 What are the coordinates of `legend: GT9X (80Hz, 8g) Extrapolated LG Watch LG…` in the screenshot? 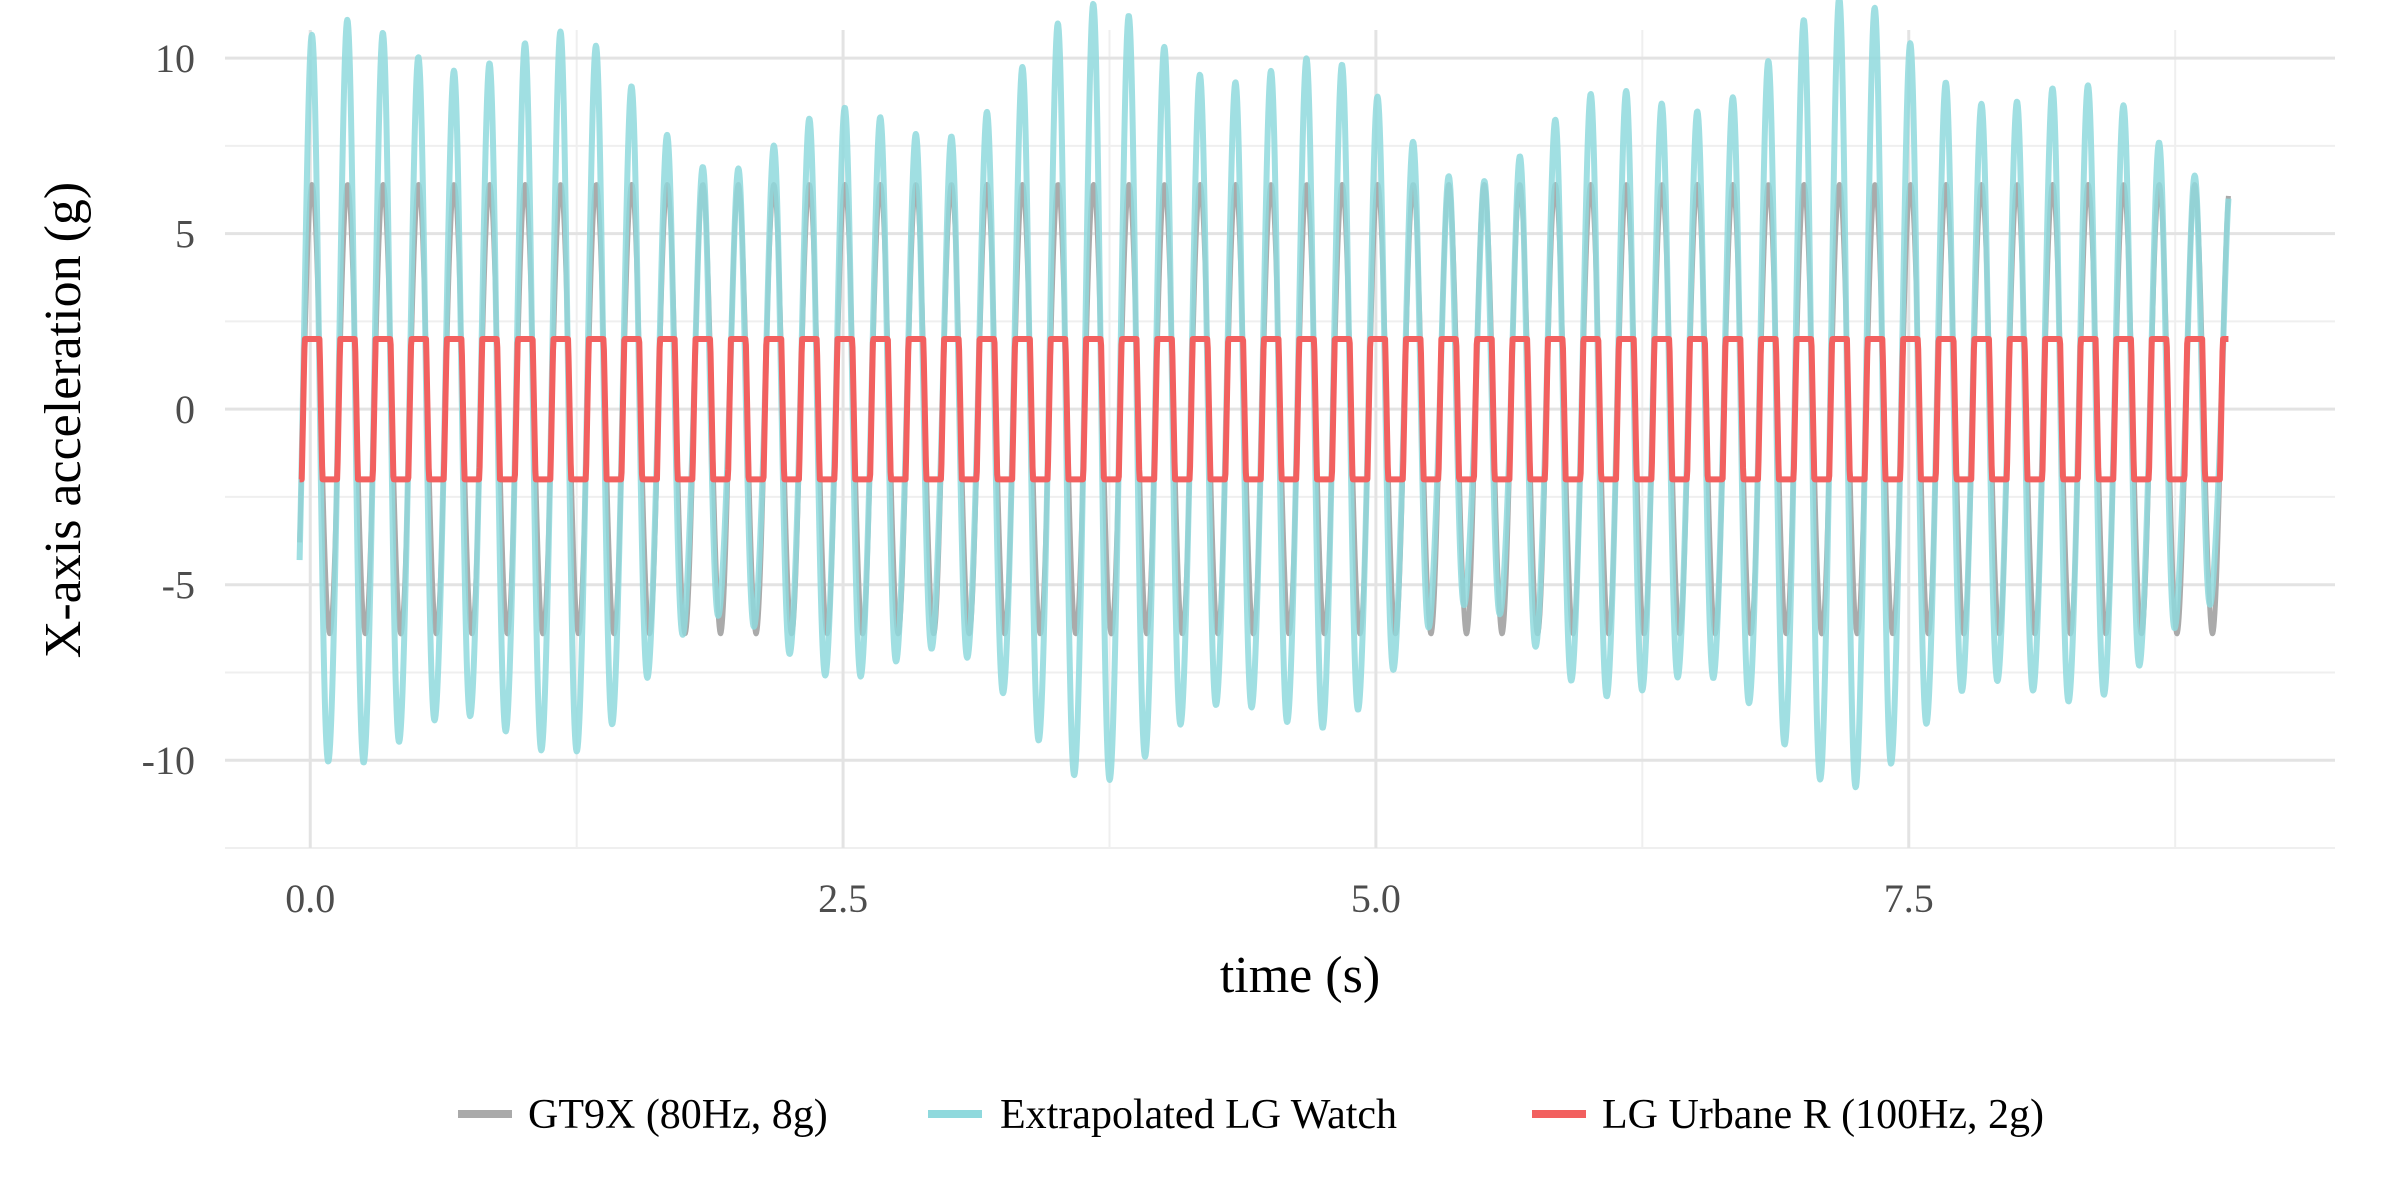 It's located at (1251, 1115).